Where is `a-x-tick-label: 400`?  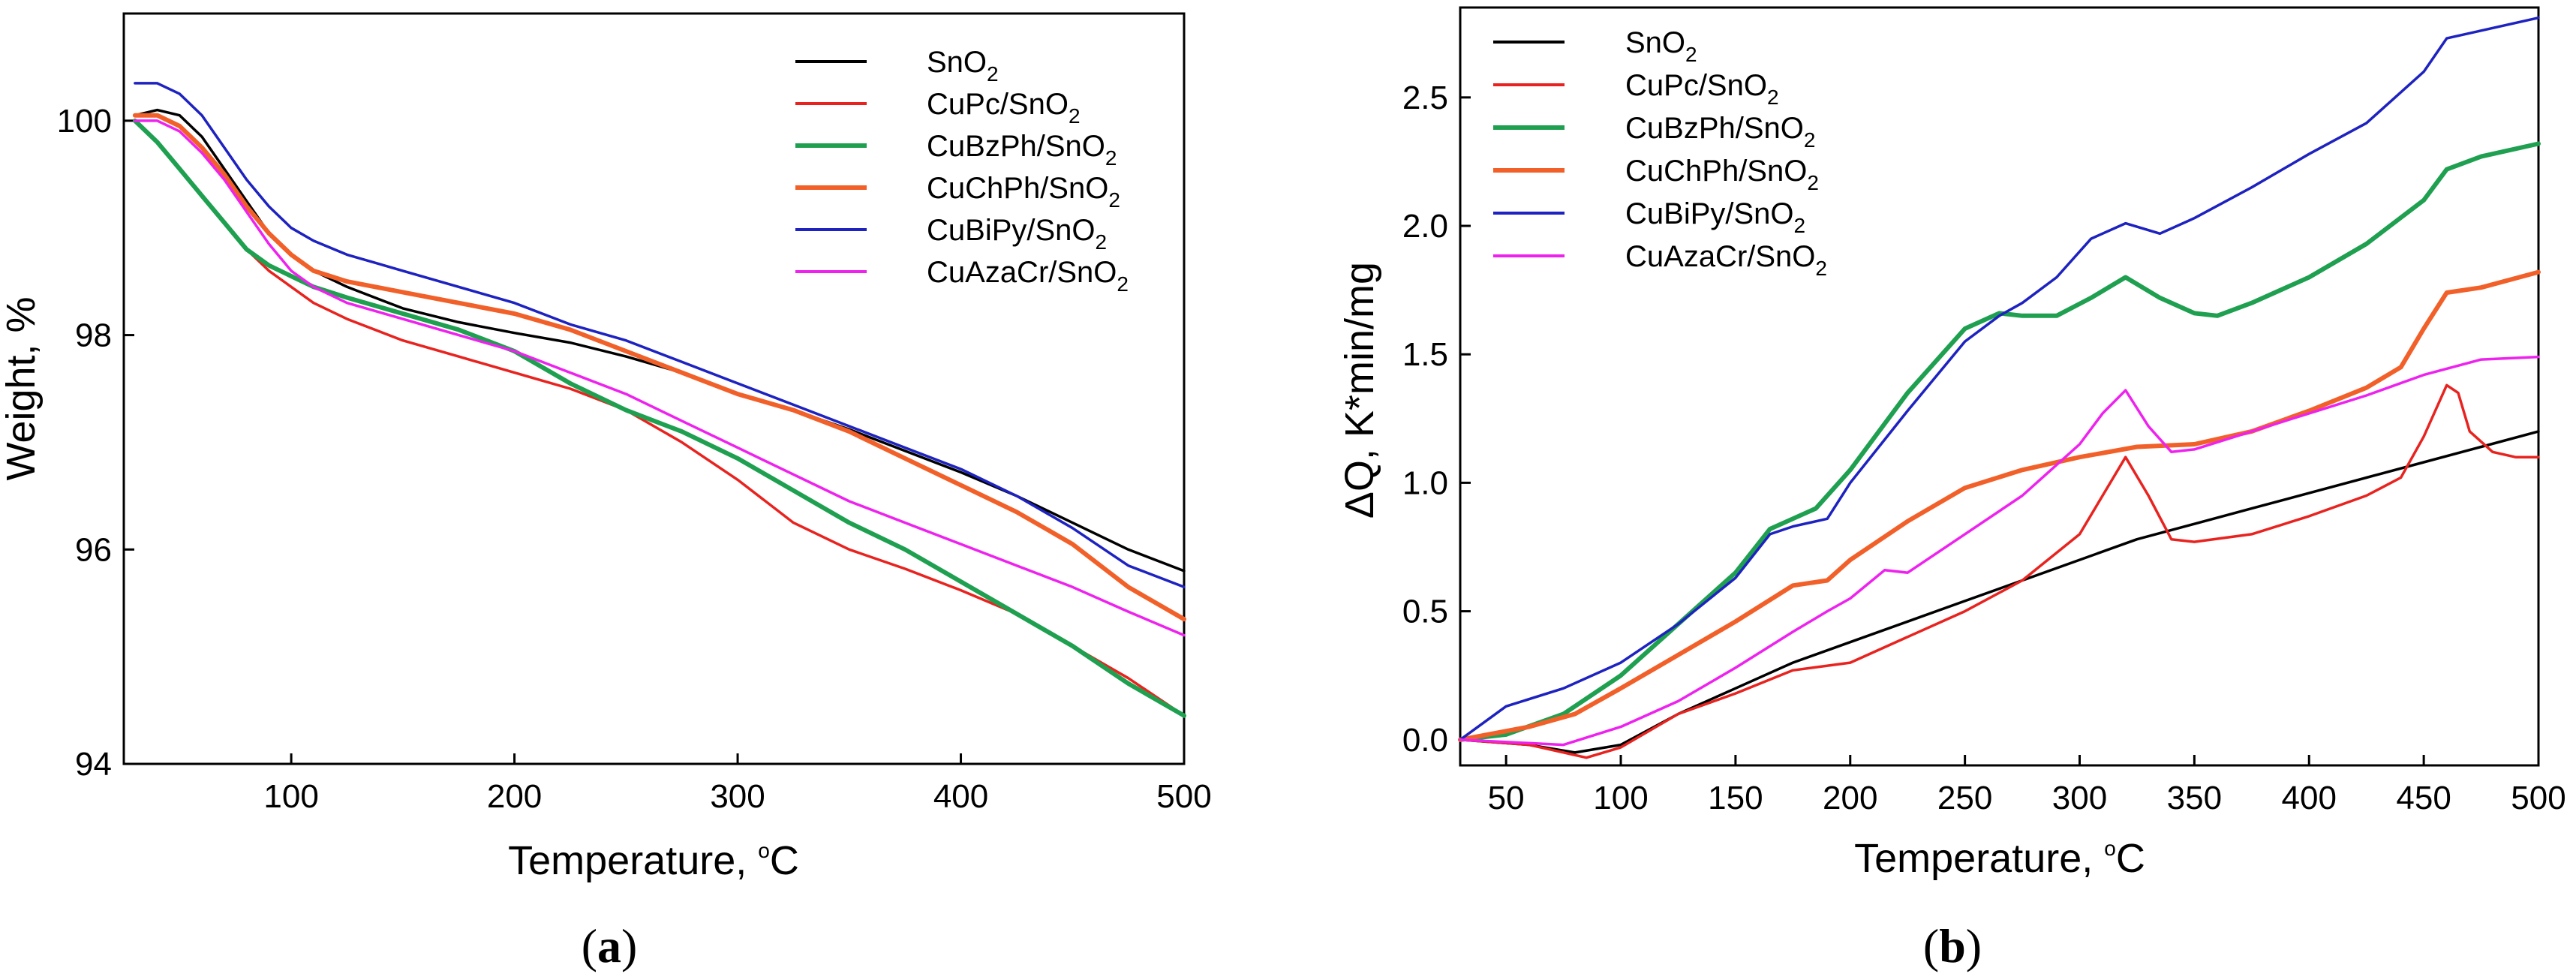 a-x-tick-label: 400 is located at coordinates (960, 796).